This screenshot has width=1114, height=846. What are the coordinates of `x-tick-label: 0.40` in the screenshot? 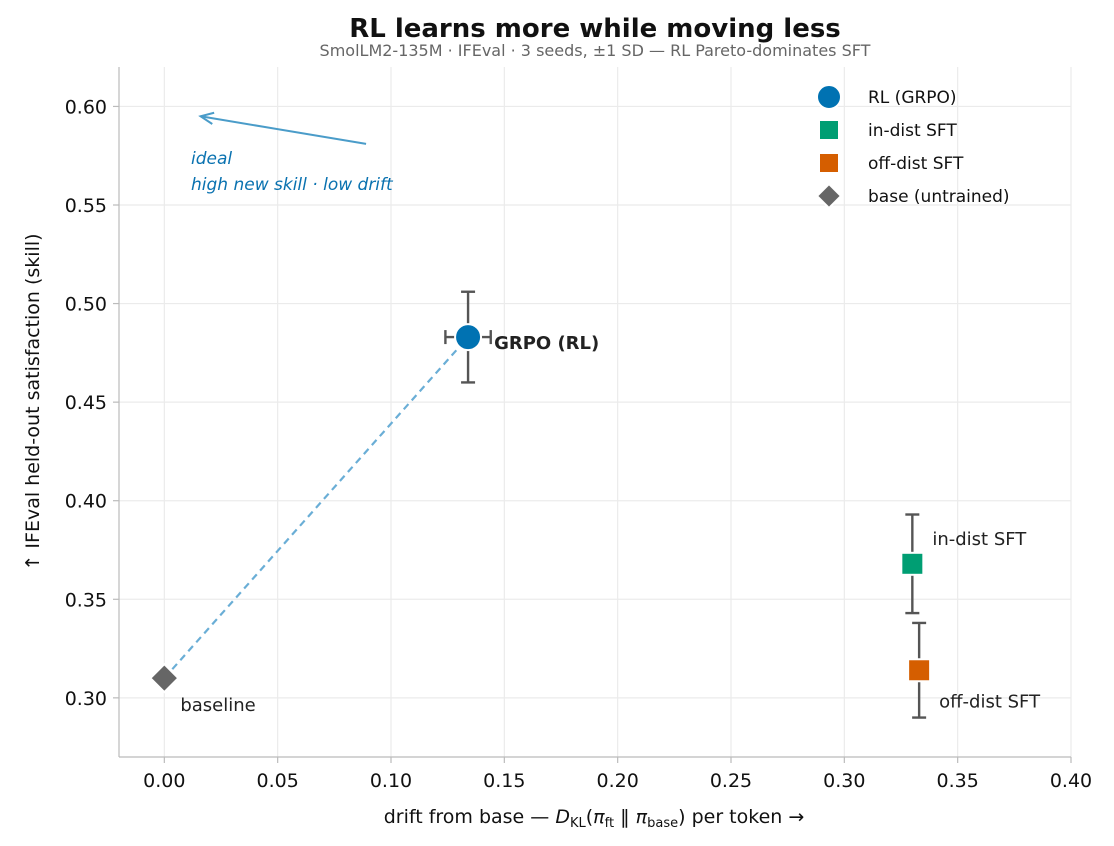 It's located at (1071, 781).